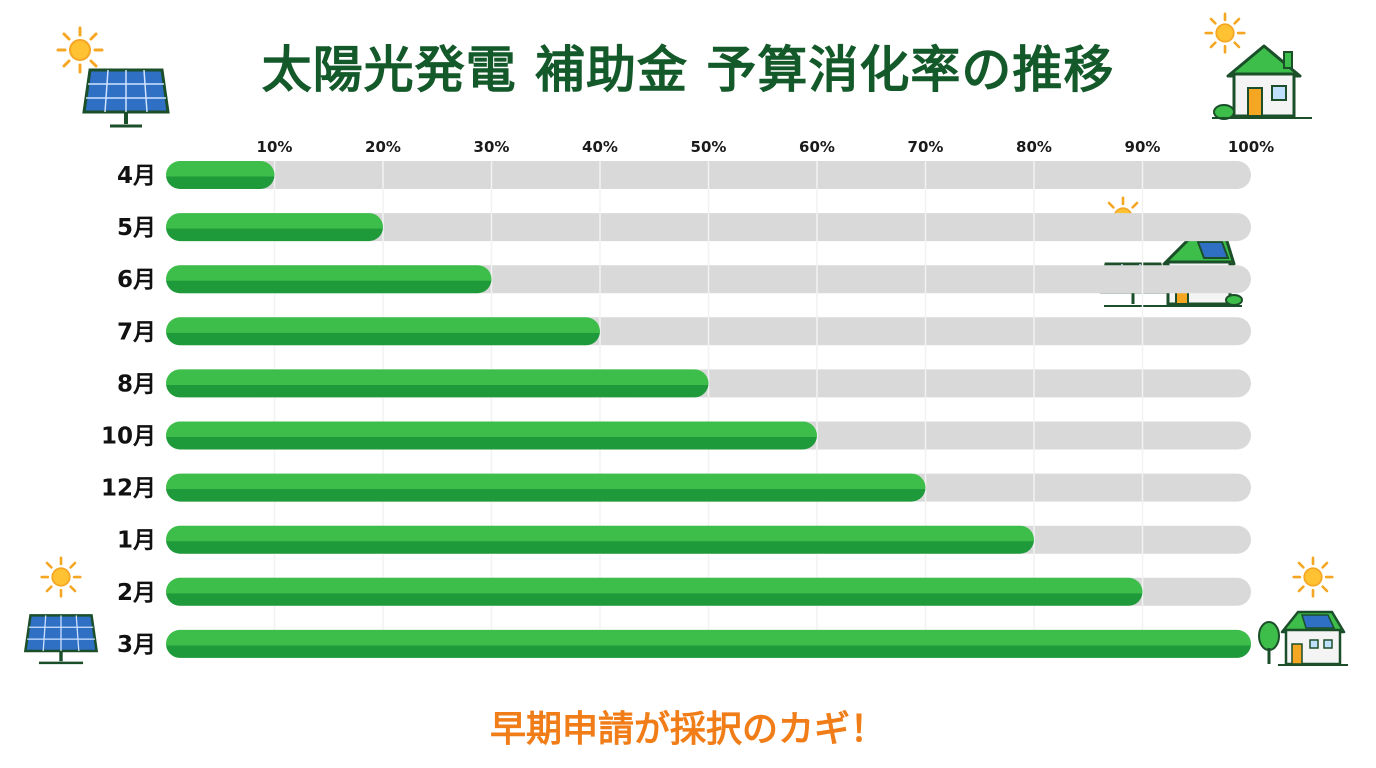 The image size is (1376, 768). Describe the element at coordinates (1269, 642) in the screenshot. I see `tree-icon` at that location.